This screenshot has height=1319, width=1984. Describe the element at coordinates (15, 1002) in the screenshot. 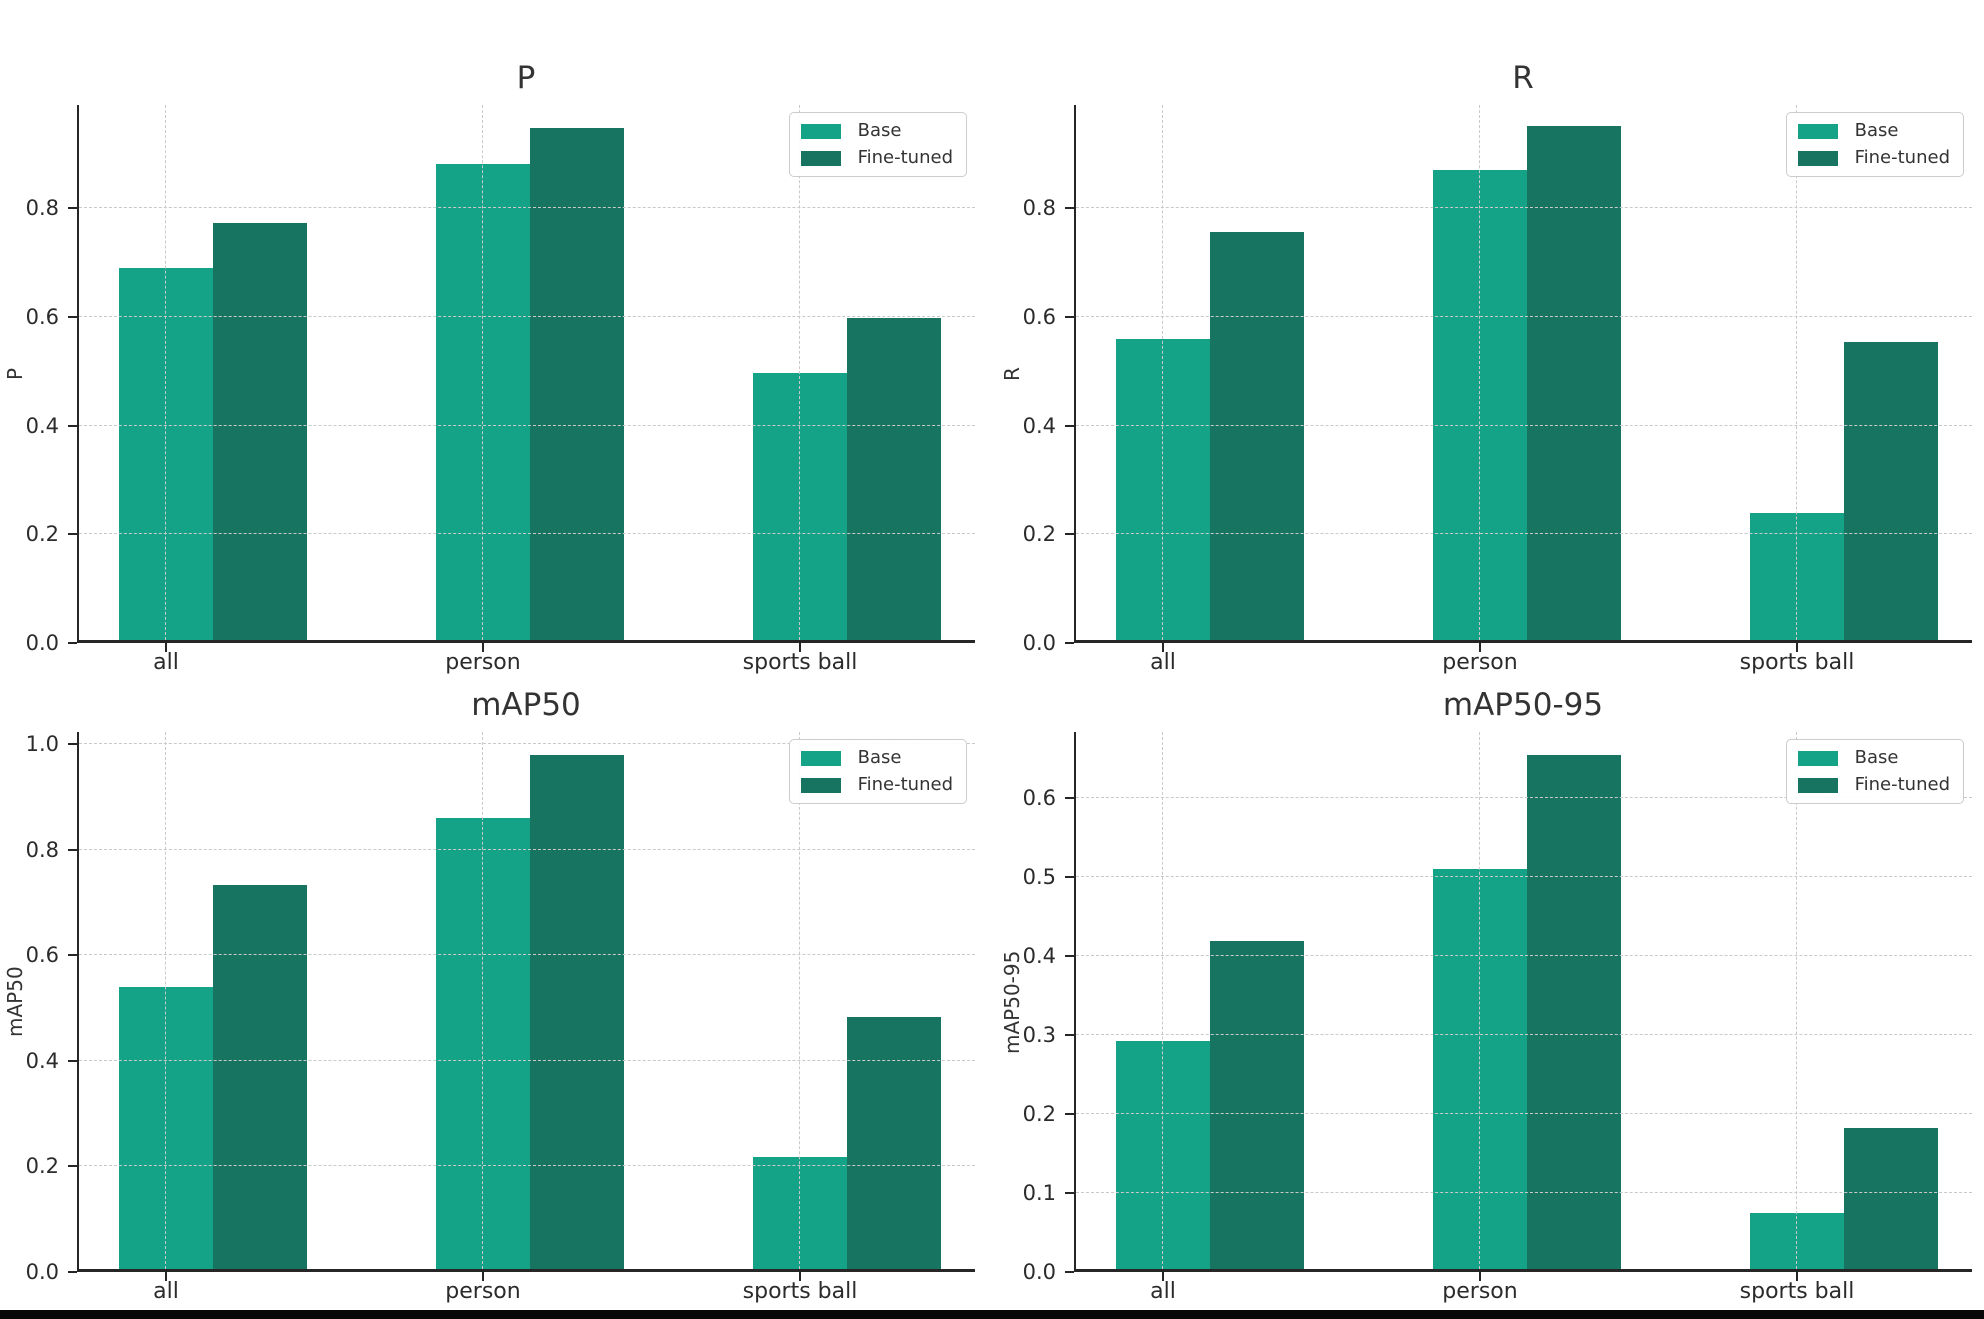

I see `y-axis-label: mAP50` at that location.